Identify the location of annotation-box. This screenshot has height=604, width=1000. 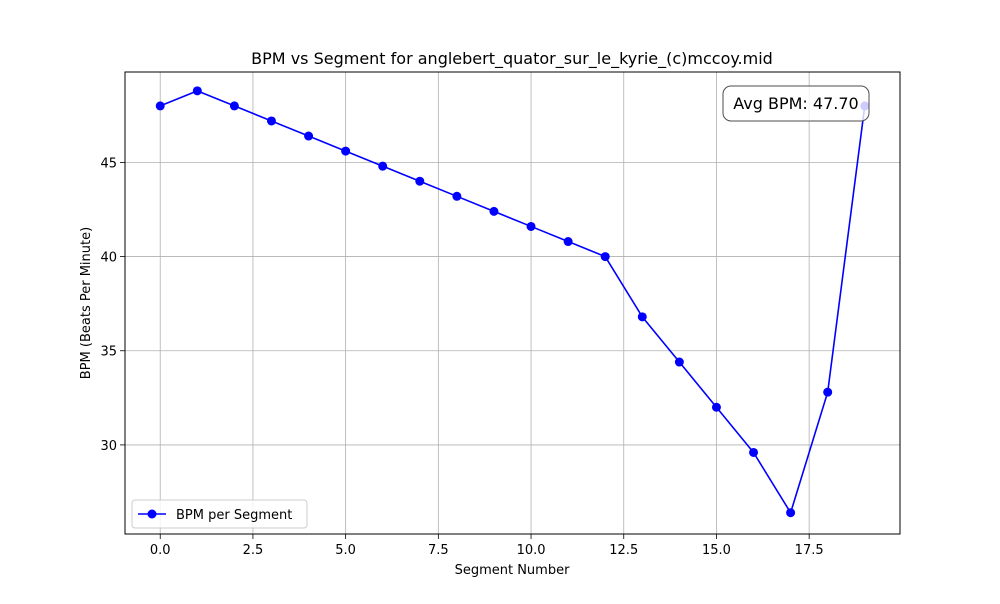
(796, 103).